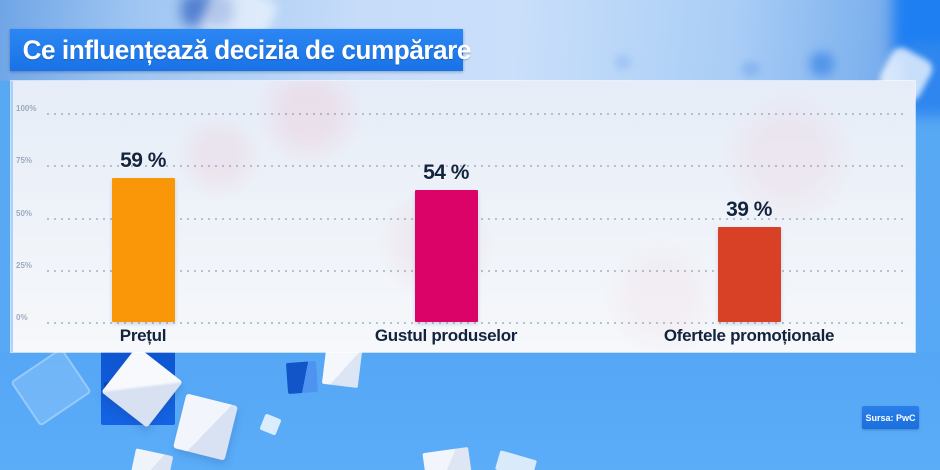  Describe the element at coordinates (24, 213) in the screenshot. I see `y-axis-tick-label: 50%` at that location.